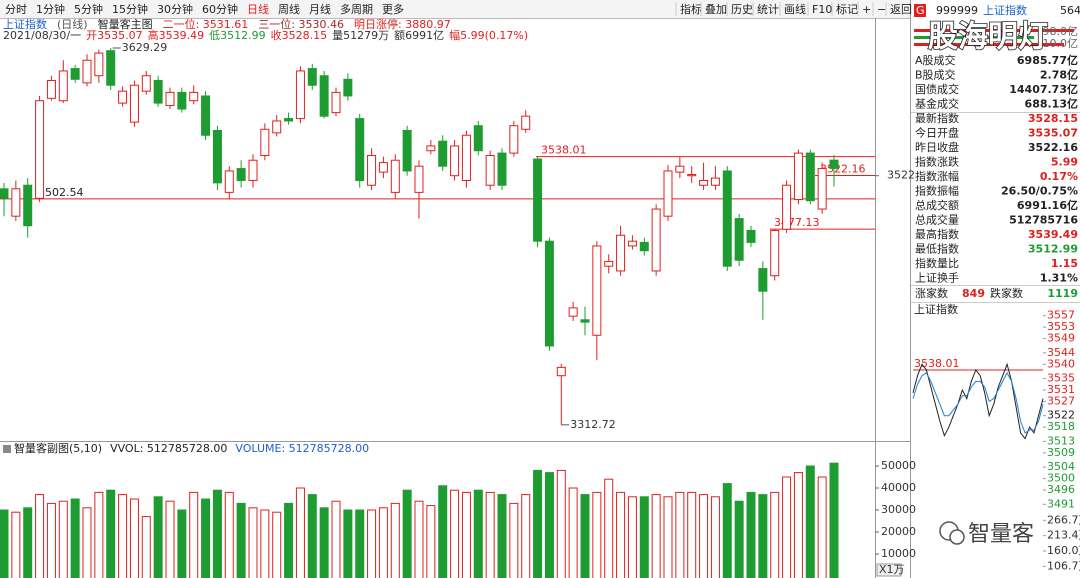 This screenshot has height=578, width=1080. Describe the element at coordinates (957, 10) in the screenshot. I see `symbol-code: 999999` at that location.